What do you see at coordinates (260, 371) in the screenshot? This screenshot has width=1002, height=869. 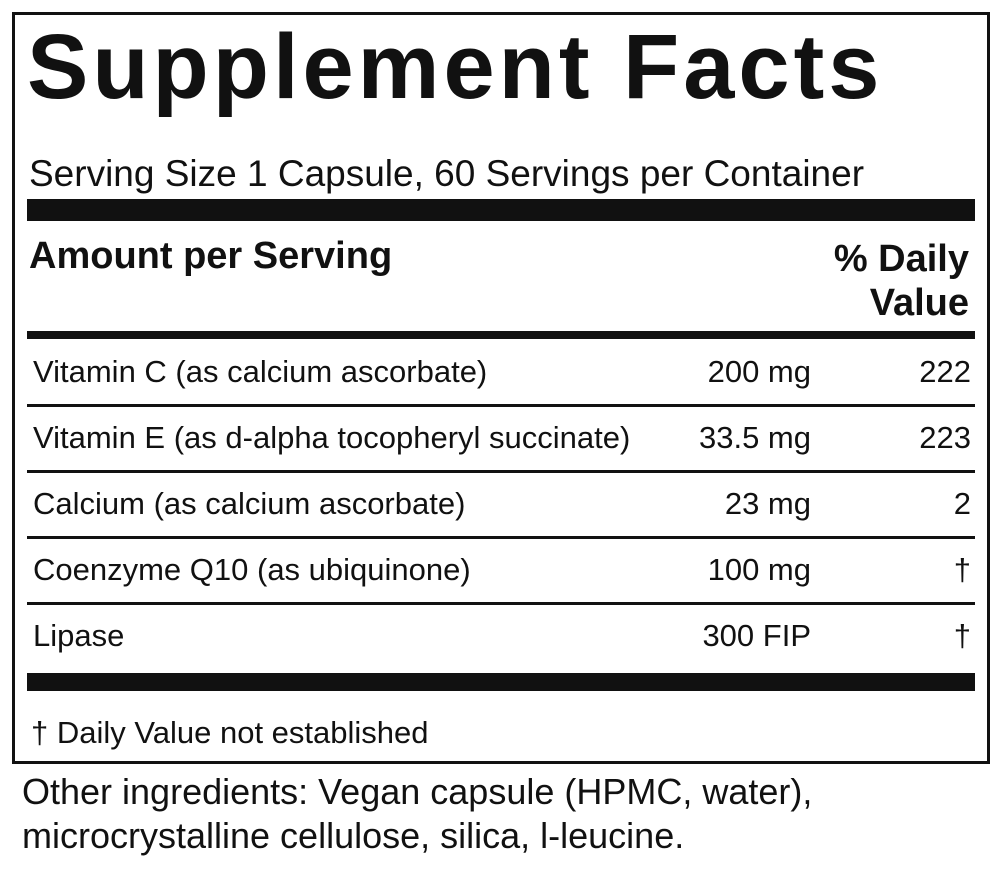 I see `nutrient-name: Vitamin C (as calcium ascorbate)` at bounding box center [260, 371].